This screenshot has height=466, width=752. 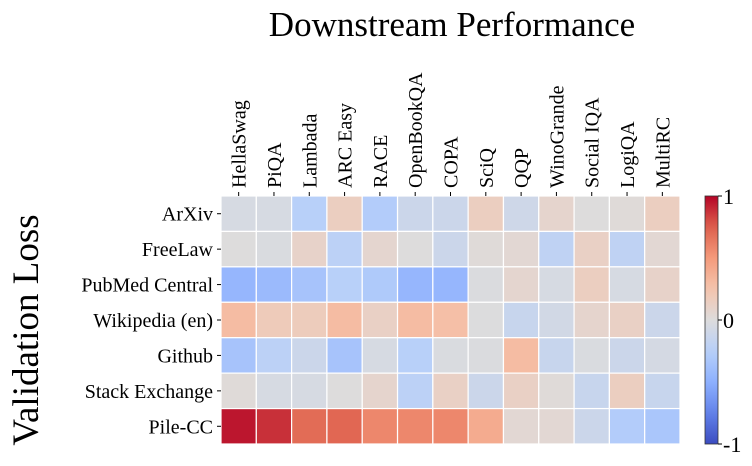 I want to click on row-label: ArXiv, so click(x=187, y=215).